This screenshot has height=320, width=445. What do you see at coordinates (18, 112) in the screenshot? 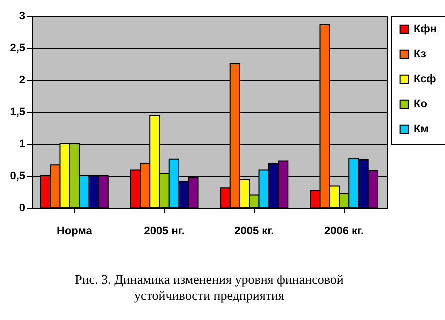
I see `y-tick-label: 1,5` at bounding box center [18, 112].